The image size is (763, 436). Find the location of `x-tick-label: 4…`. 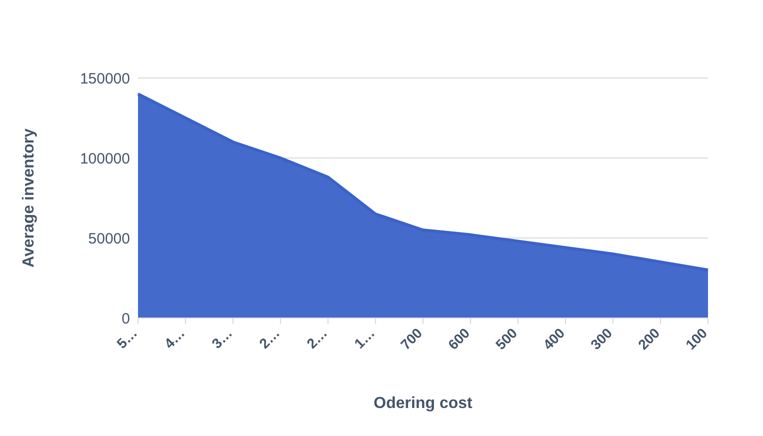

x-tick-label: 4… is located at coordinates (174, 338).